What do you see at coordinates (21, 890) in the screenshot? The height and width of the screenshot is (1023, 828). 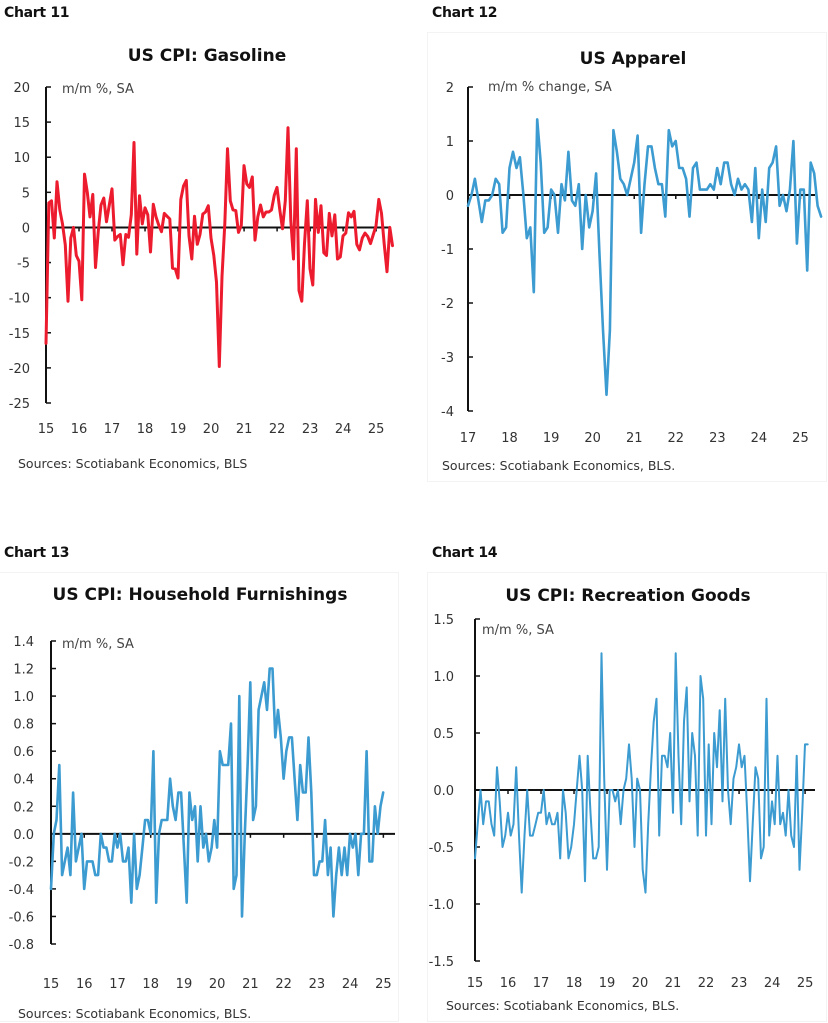 I see `y-tick-label: -0.4` at bounding box center [21, 890].